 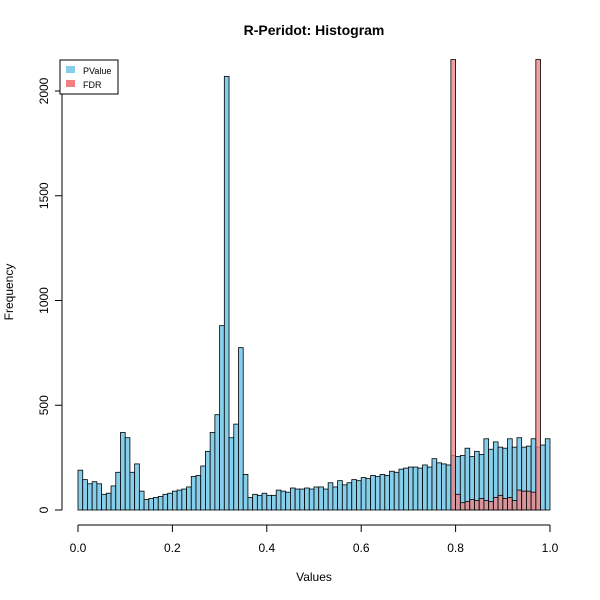 I want to click on y-tick-label: 1500, so click(x=44, y=195).